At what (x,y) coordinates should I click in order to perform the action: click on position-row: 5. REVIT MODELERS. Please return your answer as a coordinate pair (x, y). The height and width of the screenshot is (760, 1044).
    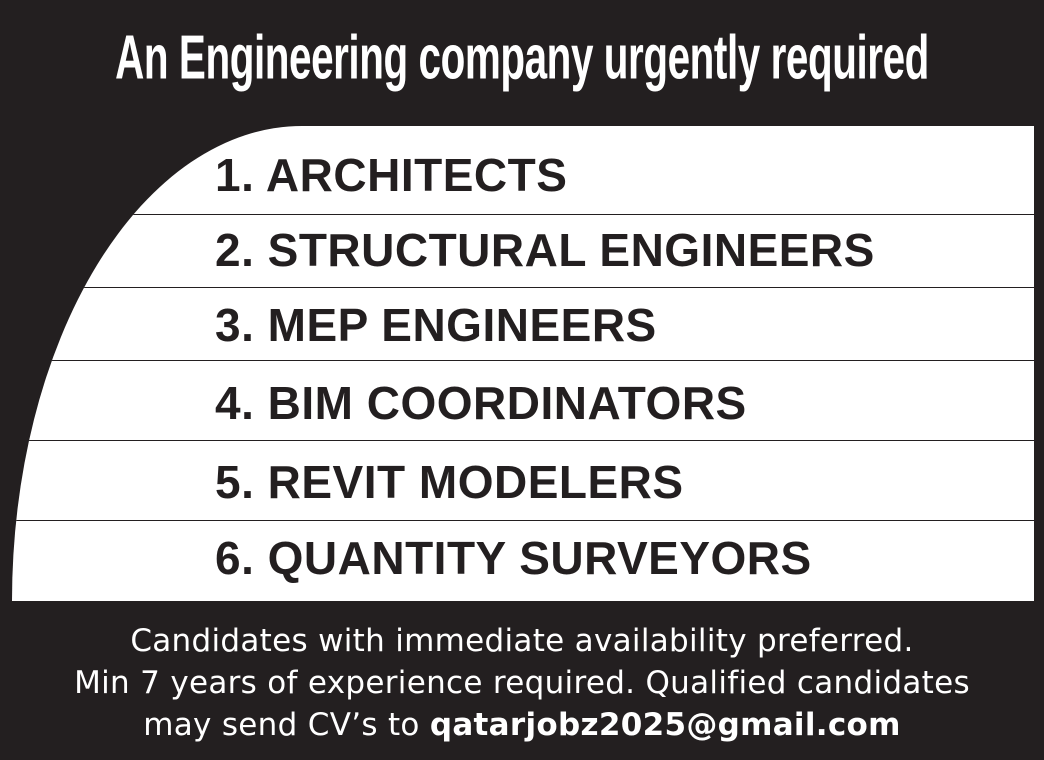
    Looking at the image, I should click on (523, 481).